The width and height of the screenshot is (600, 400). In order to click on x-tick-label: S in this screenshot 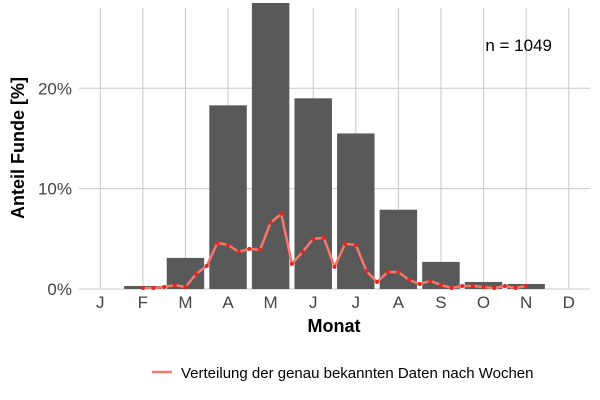, I will do `click(440, 302)`.